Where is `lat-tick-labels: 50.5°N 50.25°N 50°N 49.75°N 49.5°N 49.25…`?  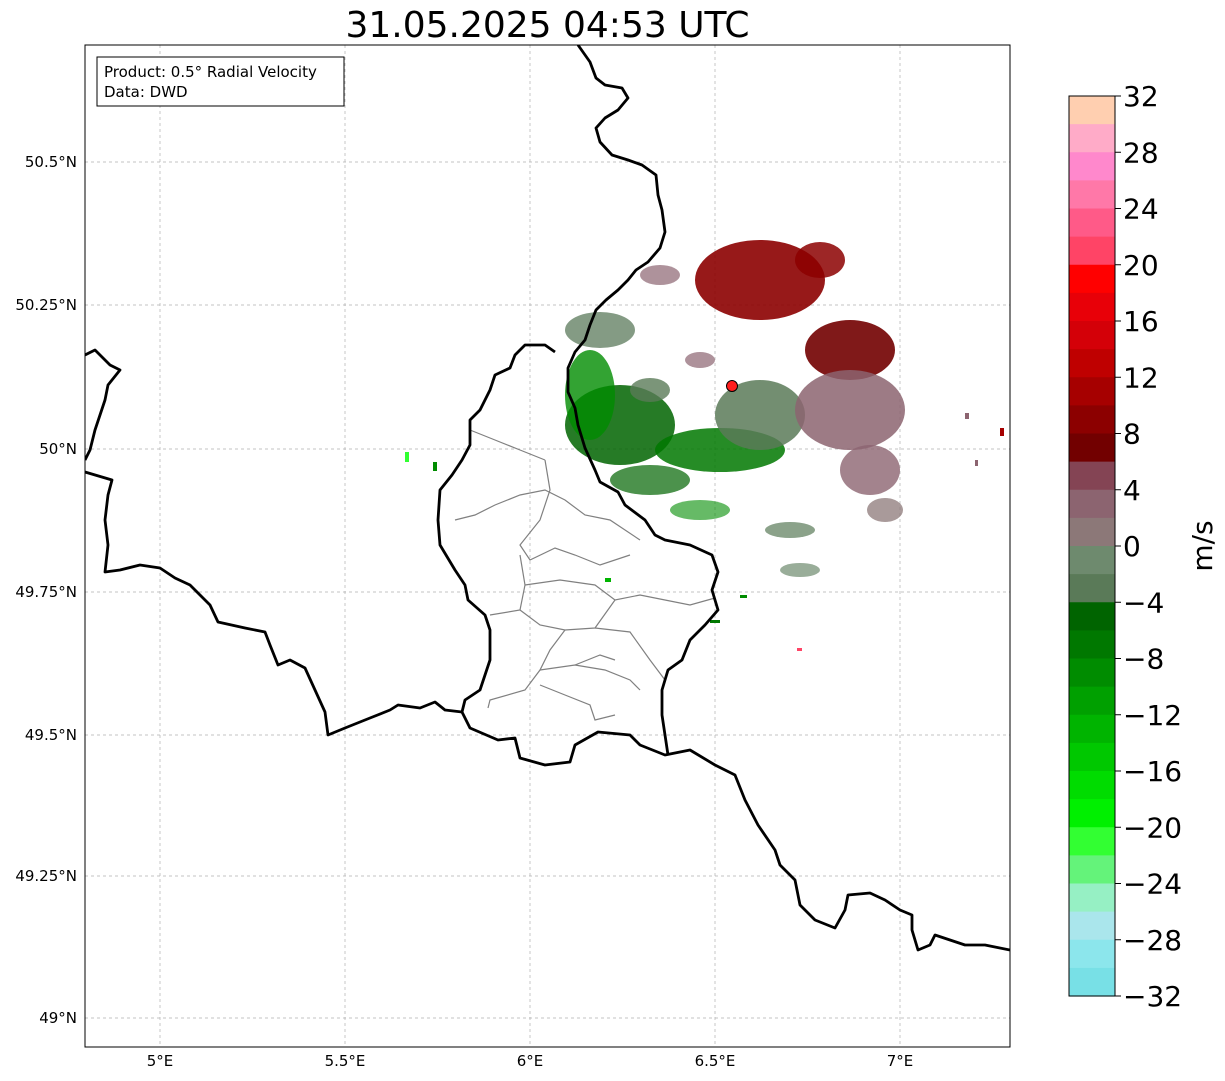 lat-tick-labels: 50.5°N 50.25°N 50°N 49.75°N 49.5°N 49.25… is located at coordinates (46, 590).